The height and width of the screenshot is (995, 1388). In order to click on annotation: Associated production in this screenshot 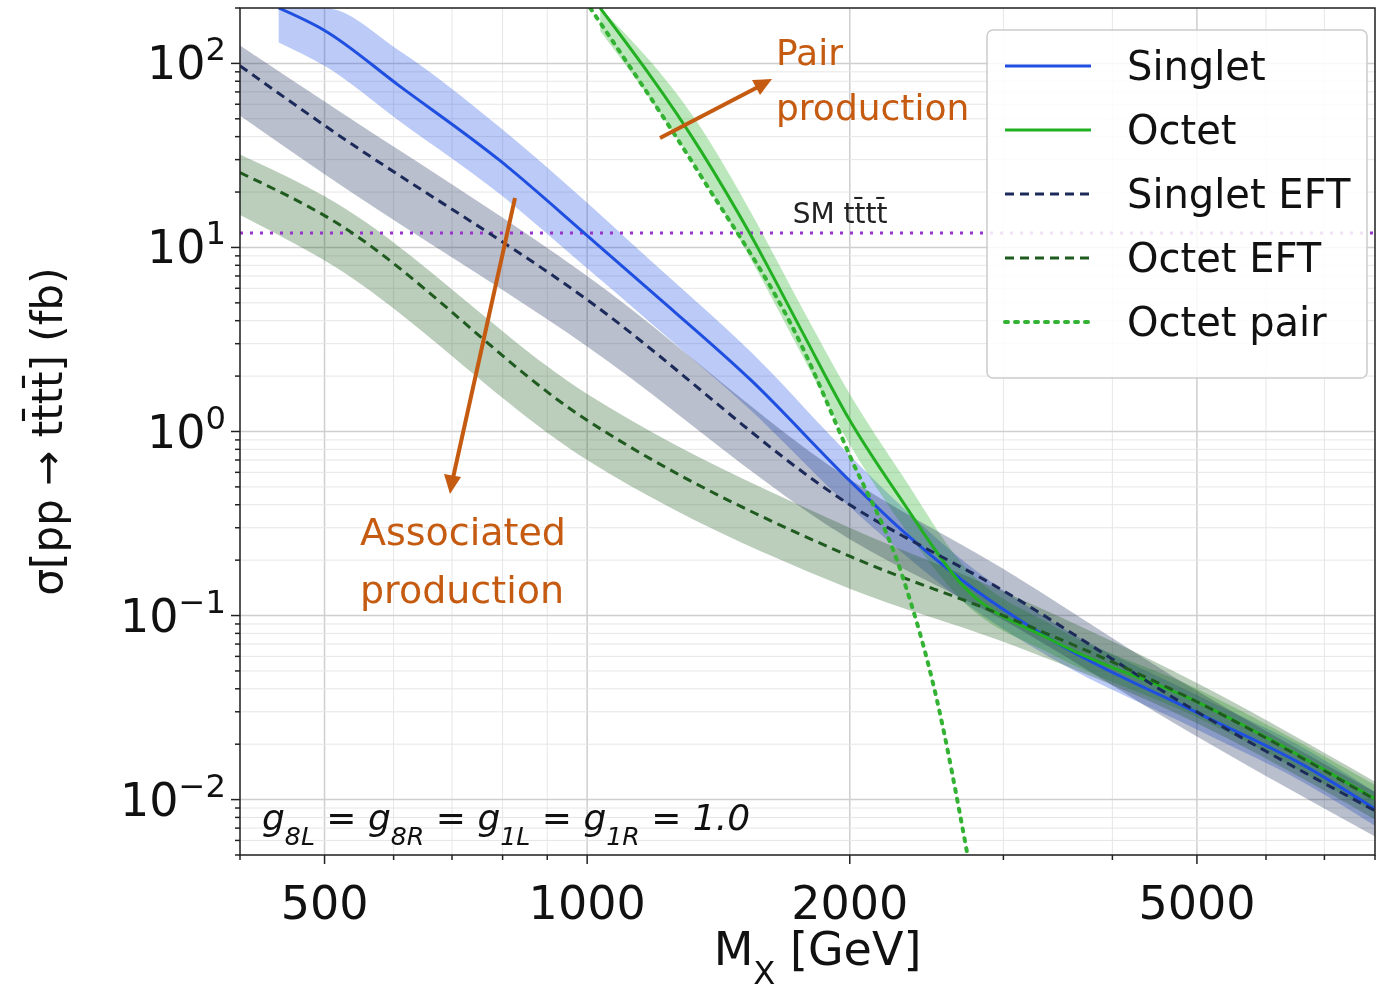, I will do `click(463, 561)`.